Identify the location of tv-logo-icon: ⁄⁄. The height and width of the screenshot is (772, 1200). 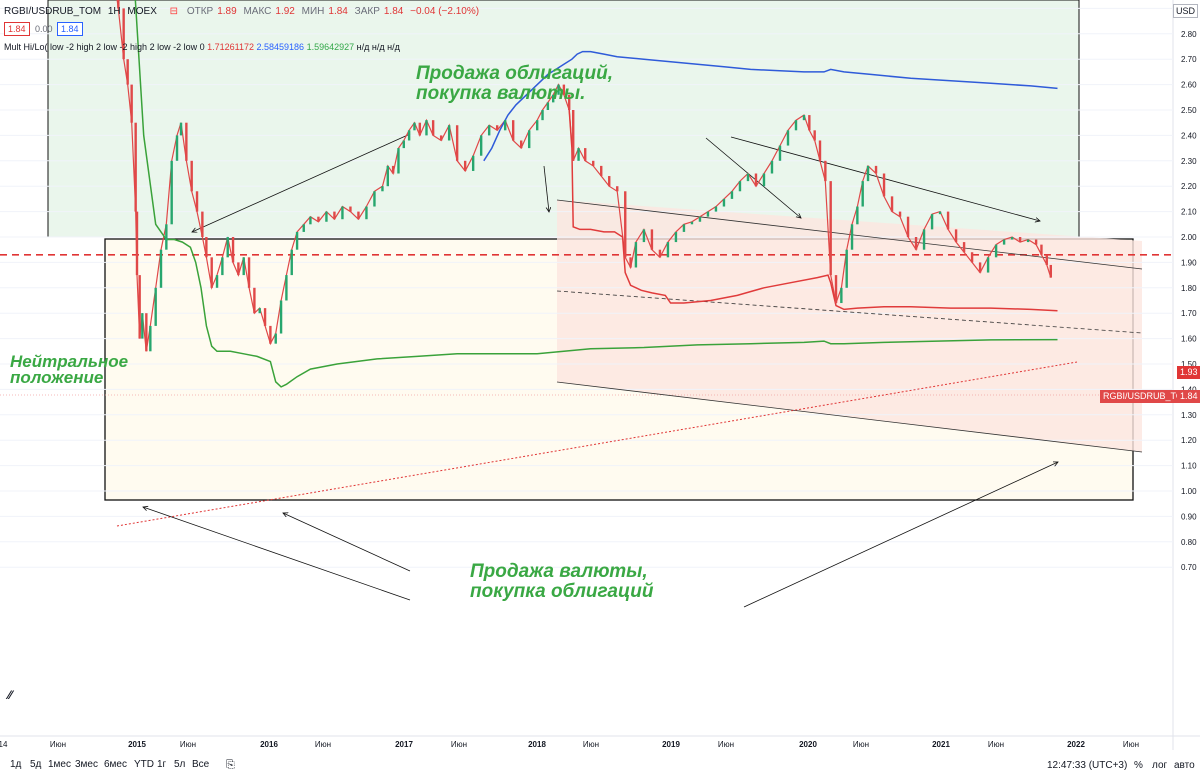
(10, 695).